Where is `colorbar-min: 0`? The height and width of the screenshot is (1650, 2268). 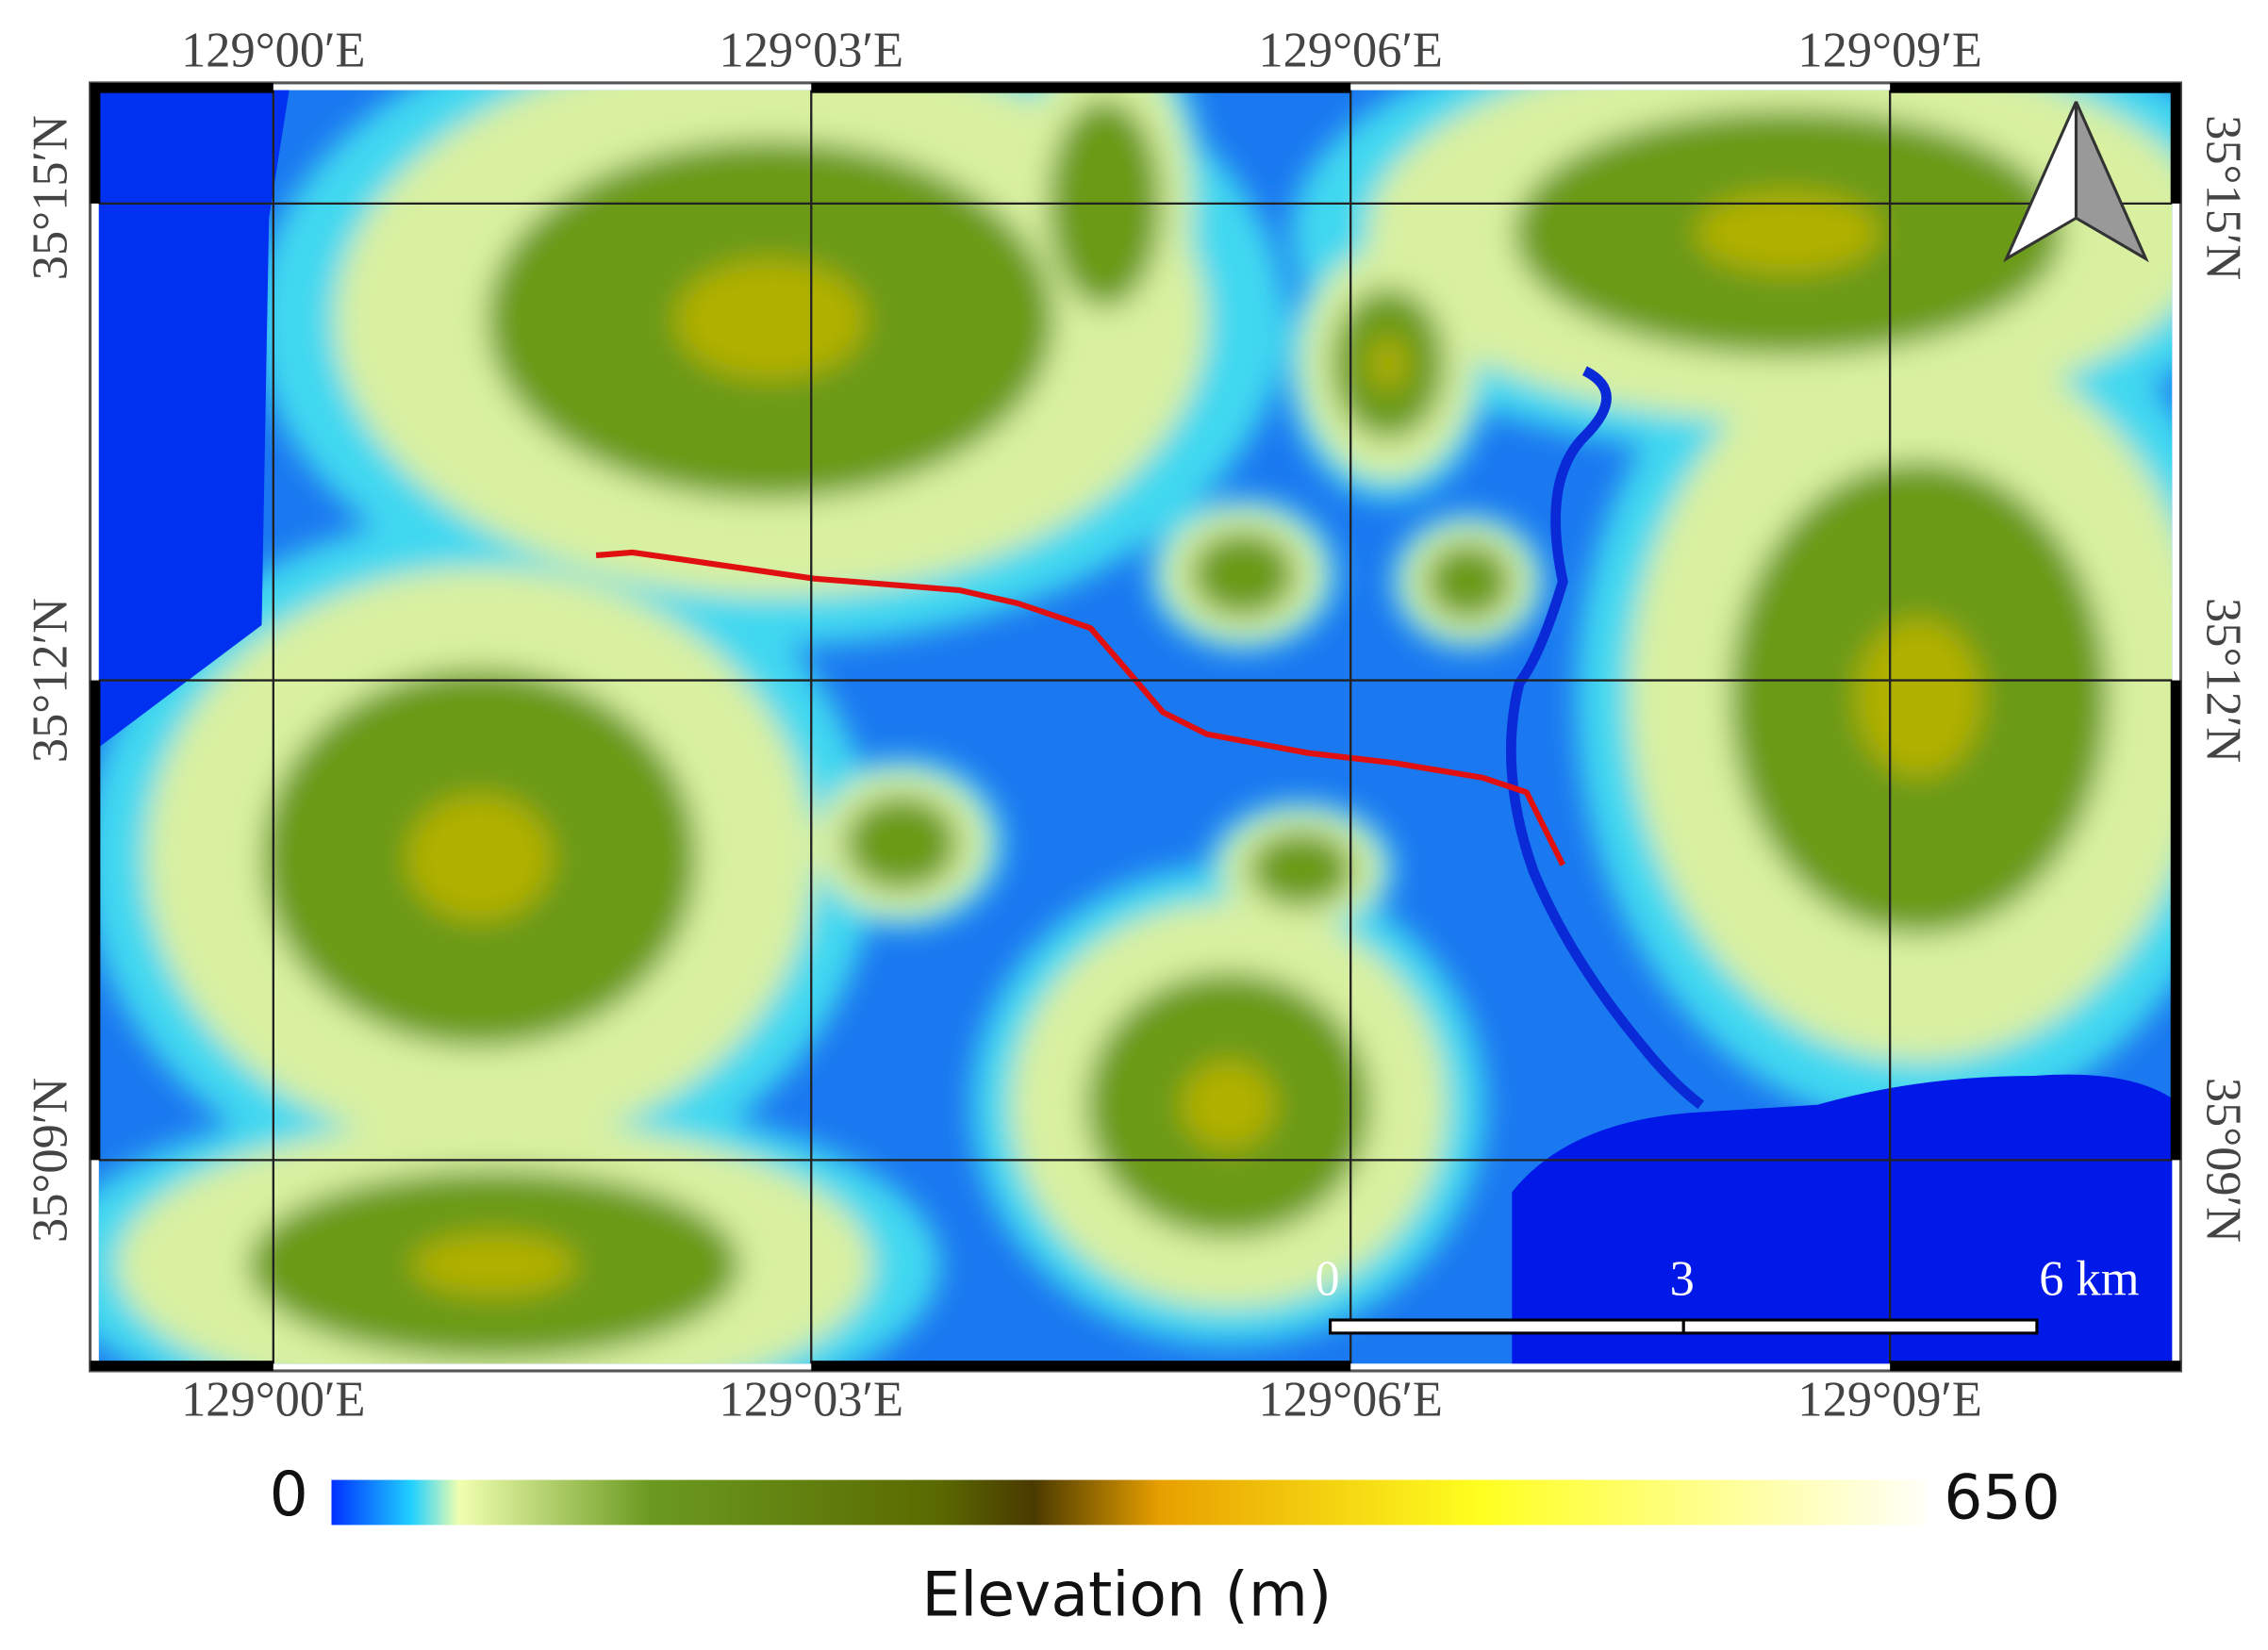 colorbar-min: 0 is located at coordinates (289, 1495).